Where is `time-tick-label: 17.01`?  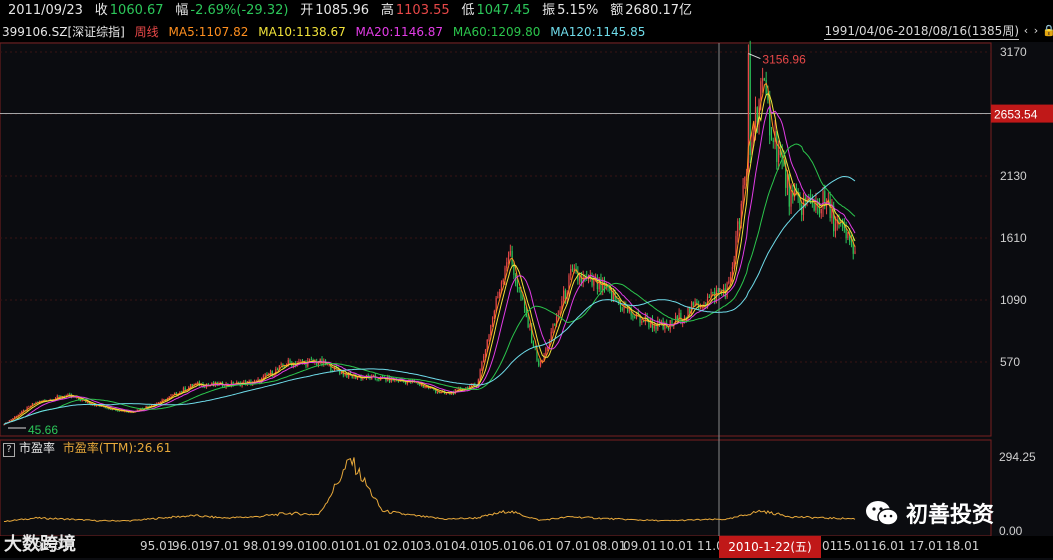
time-tick-label: 17.01 is located at coordinates (926, 546).